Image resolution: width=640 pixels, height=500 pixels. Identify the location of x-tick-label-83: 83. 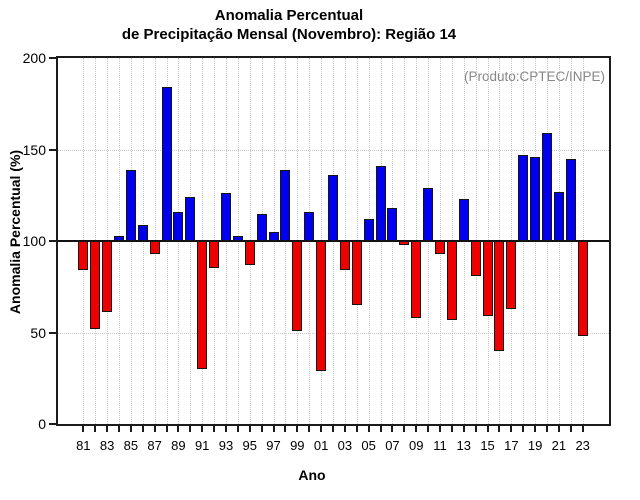
(107, 445).